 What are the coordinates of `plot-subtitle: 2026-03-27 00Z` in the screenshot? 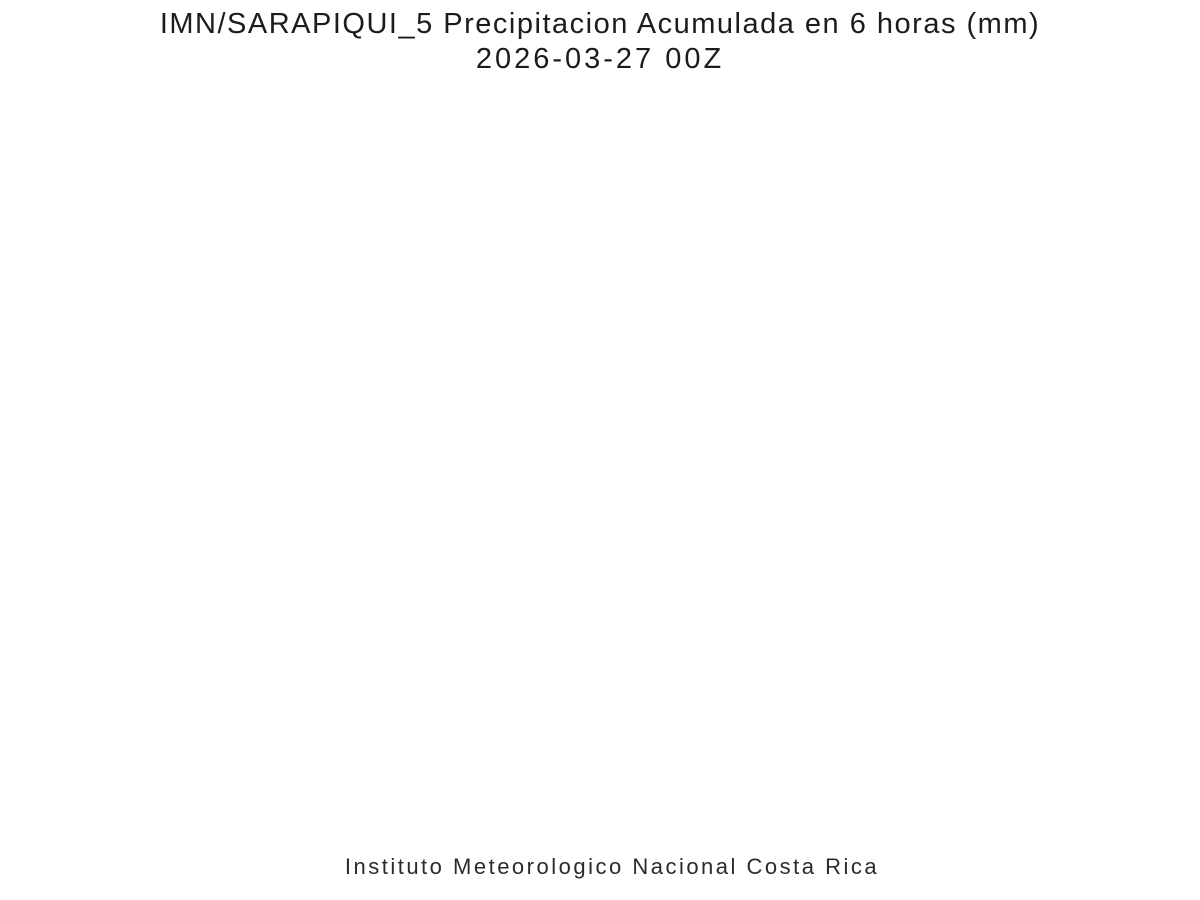 It's located at (600, 59).